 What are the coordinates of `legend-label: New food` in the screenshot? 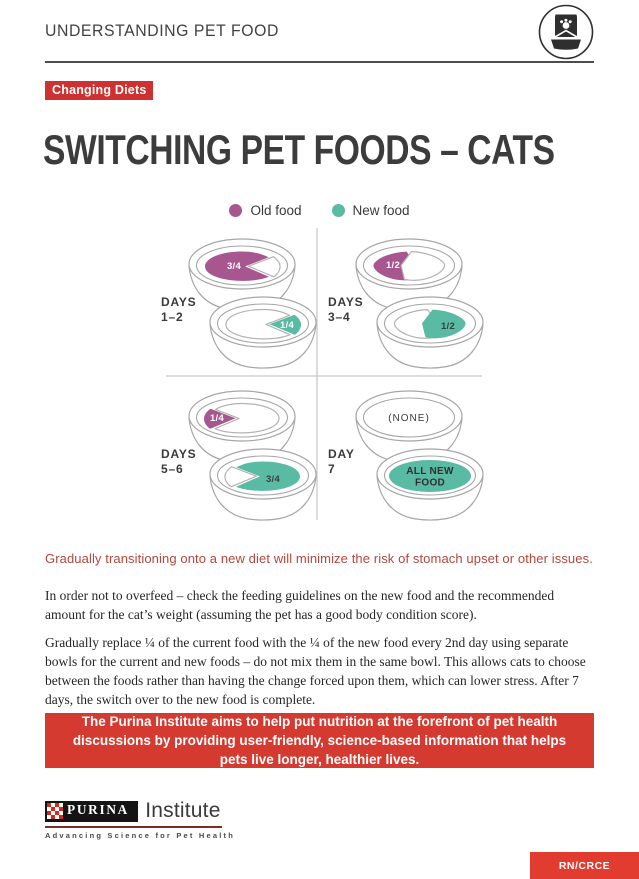 It's located at (381, 210).